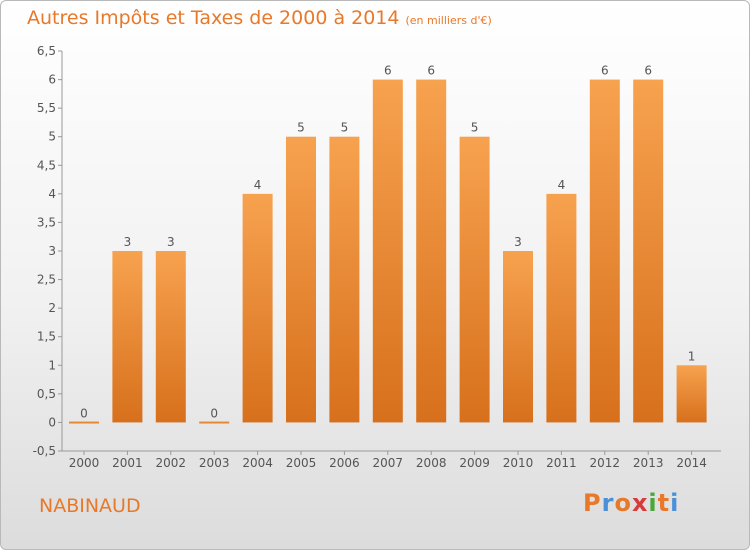 The image size is (750, 550). Describe the element at coordinates (52, 365) in the screenshot. I see `y-tick-label: 1` at that location.